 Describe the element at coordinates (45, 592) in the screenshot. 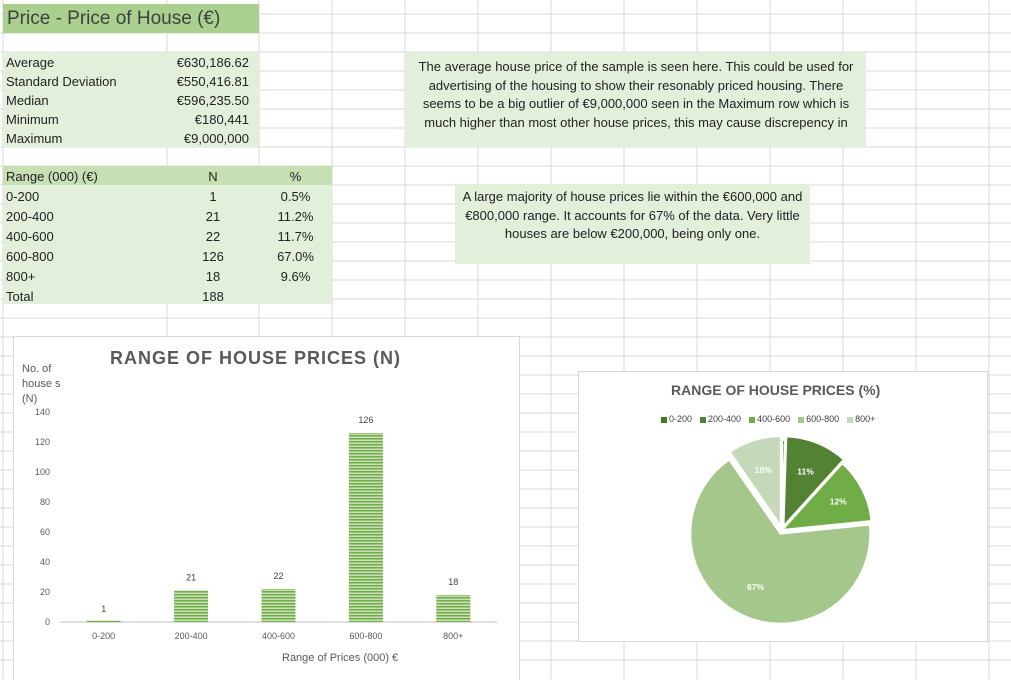

I see `y-tick-label: 20` at that location.